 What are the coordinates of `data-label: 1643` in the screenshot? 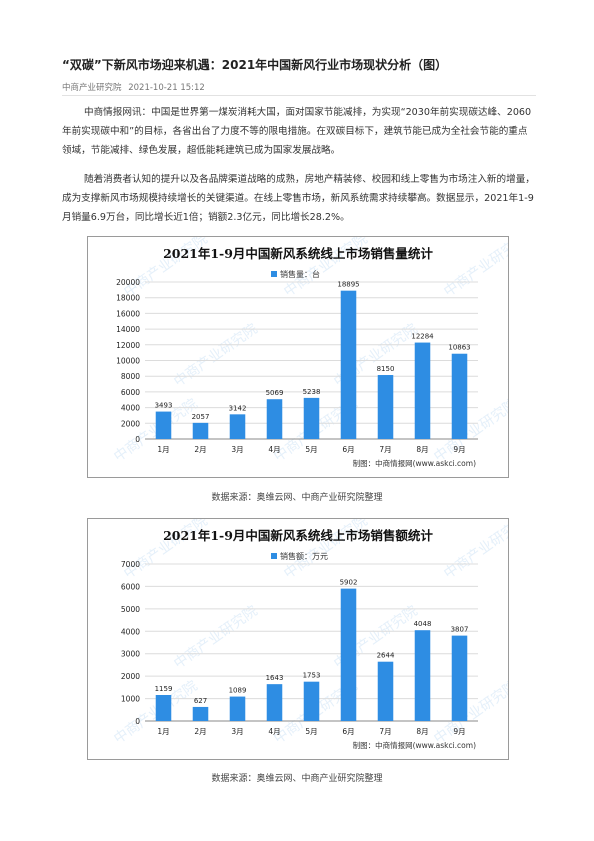 It's located at (275, 678).